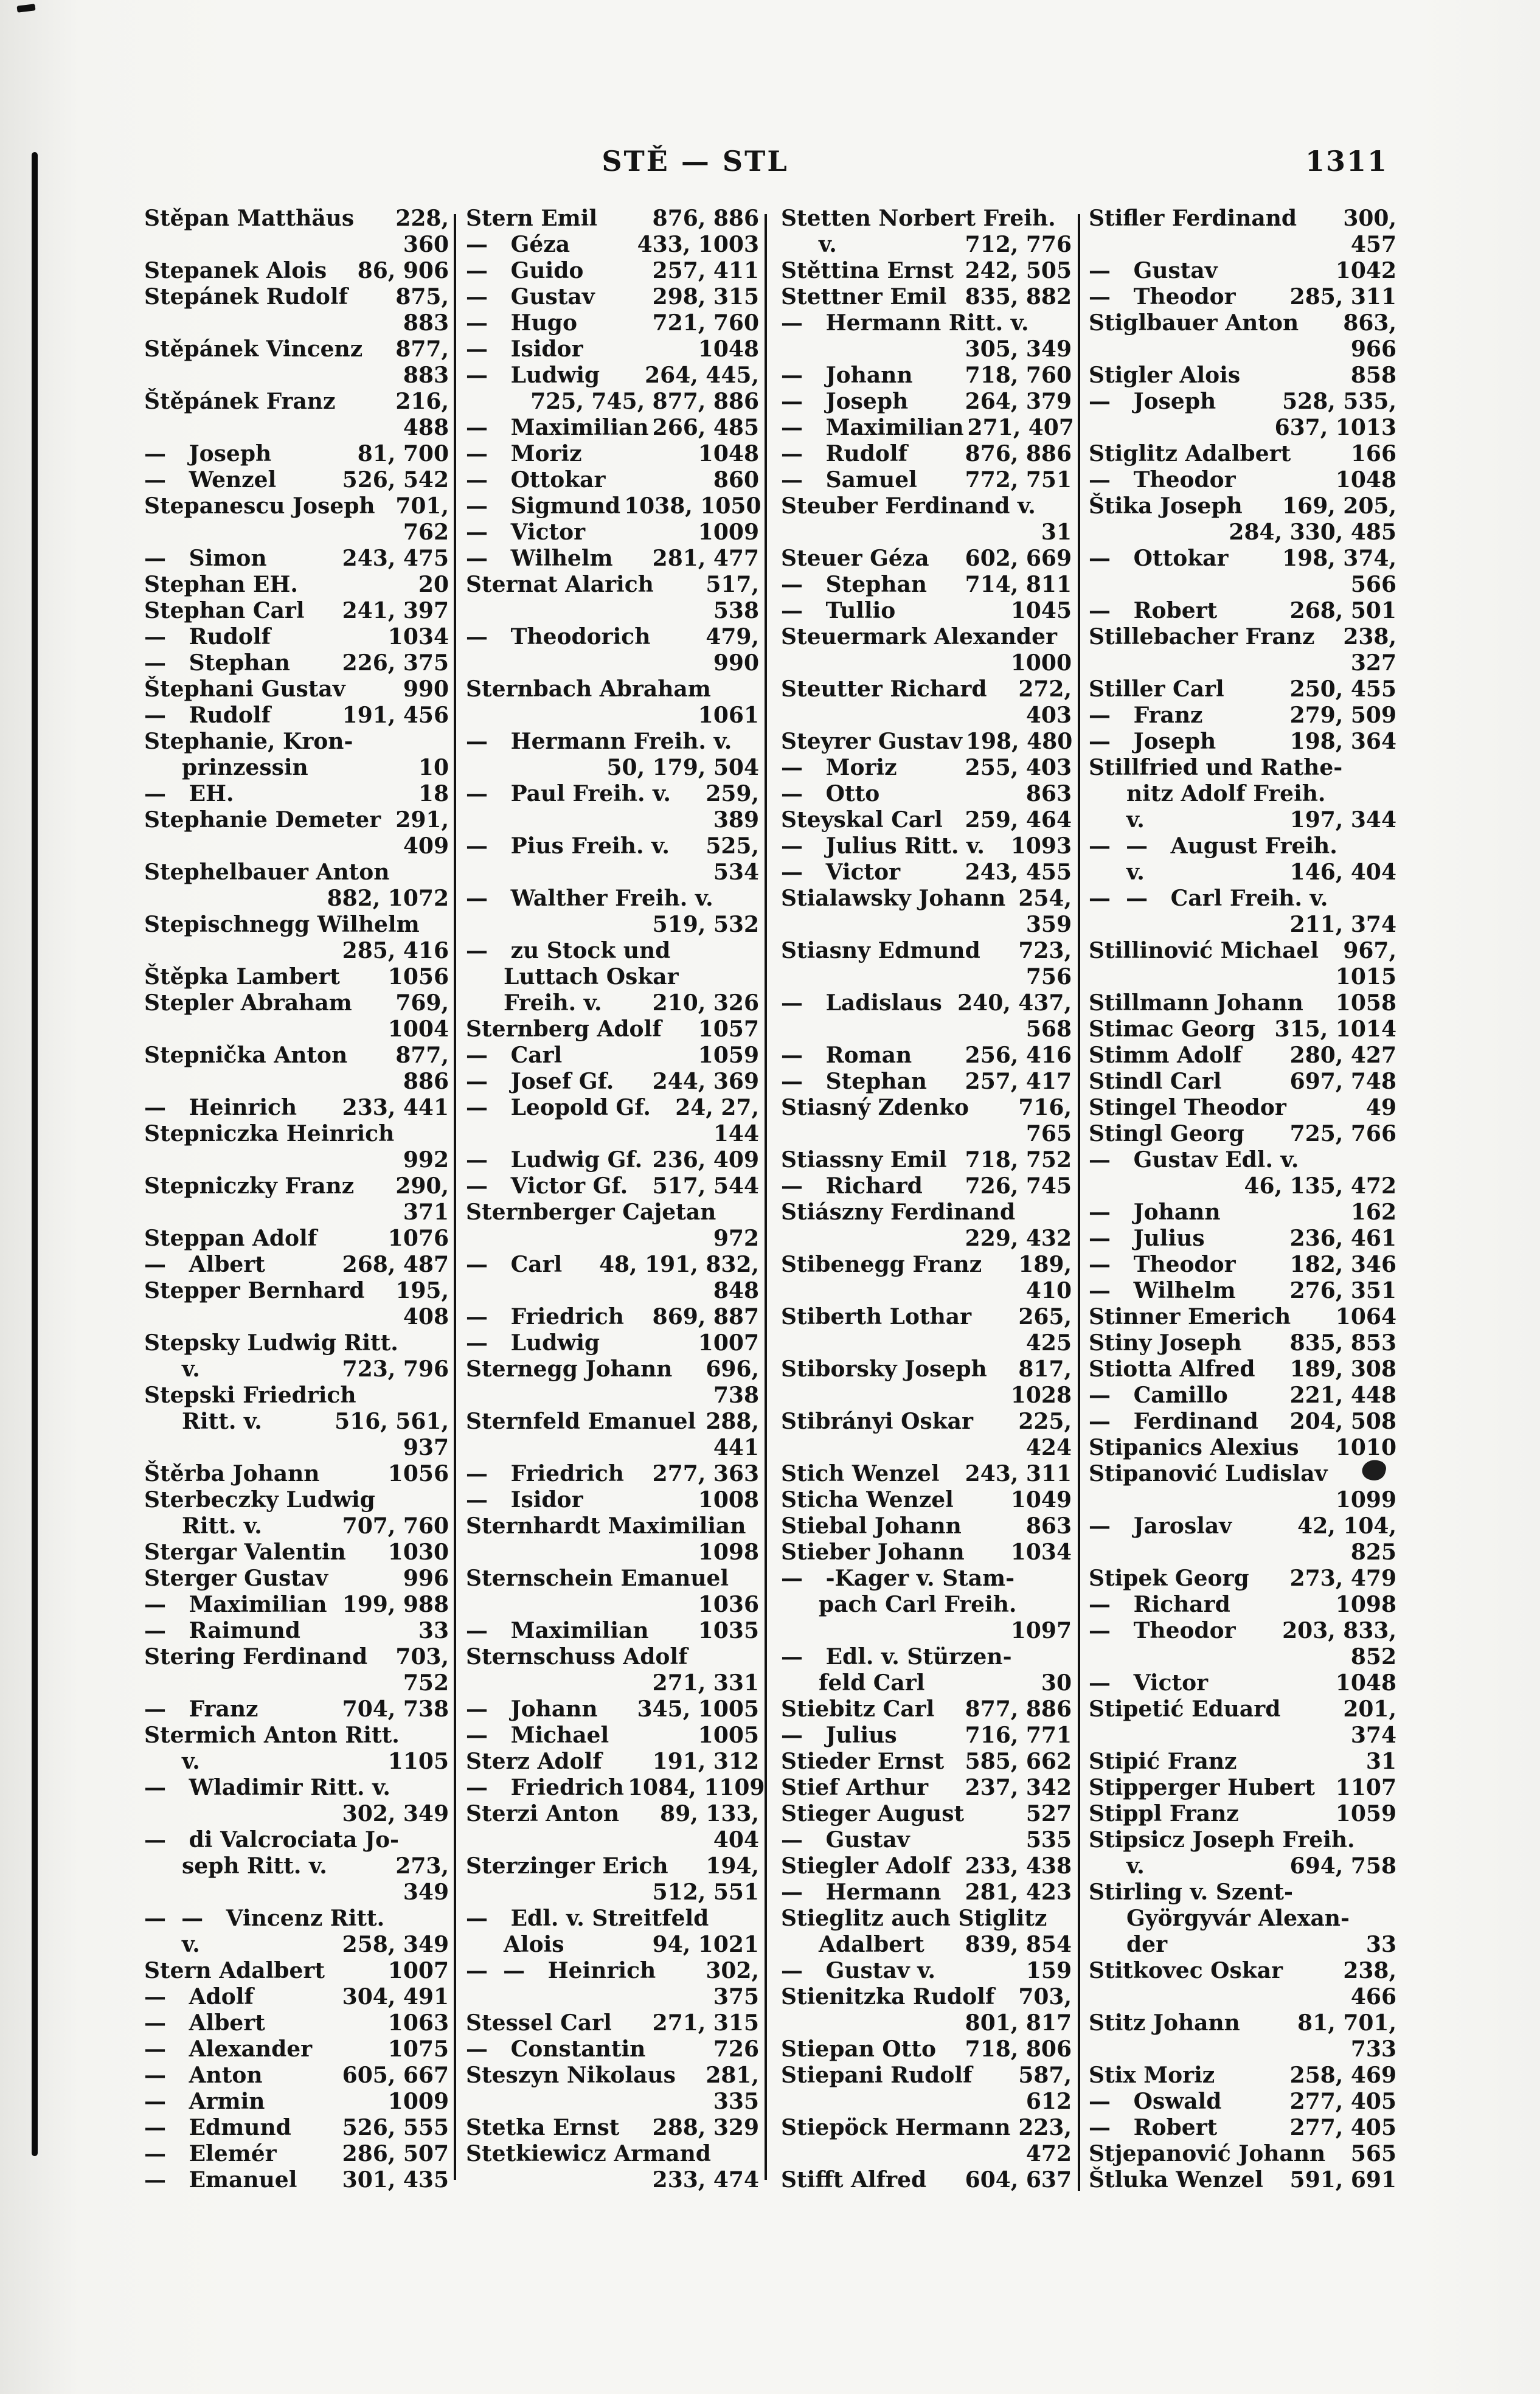 Image resolution: width=1540 pixels, height=2394 pixels. I want to click on index-entry-line: — Elemér 286, 507, so click(296, 2154).